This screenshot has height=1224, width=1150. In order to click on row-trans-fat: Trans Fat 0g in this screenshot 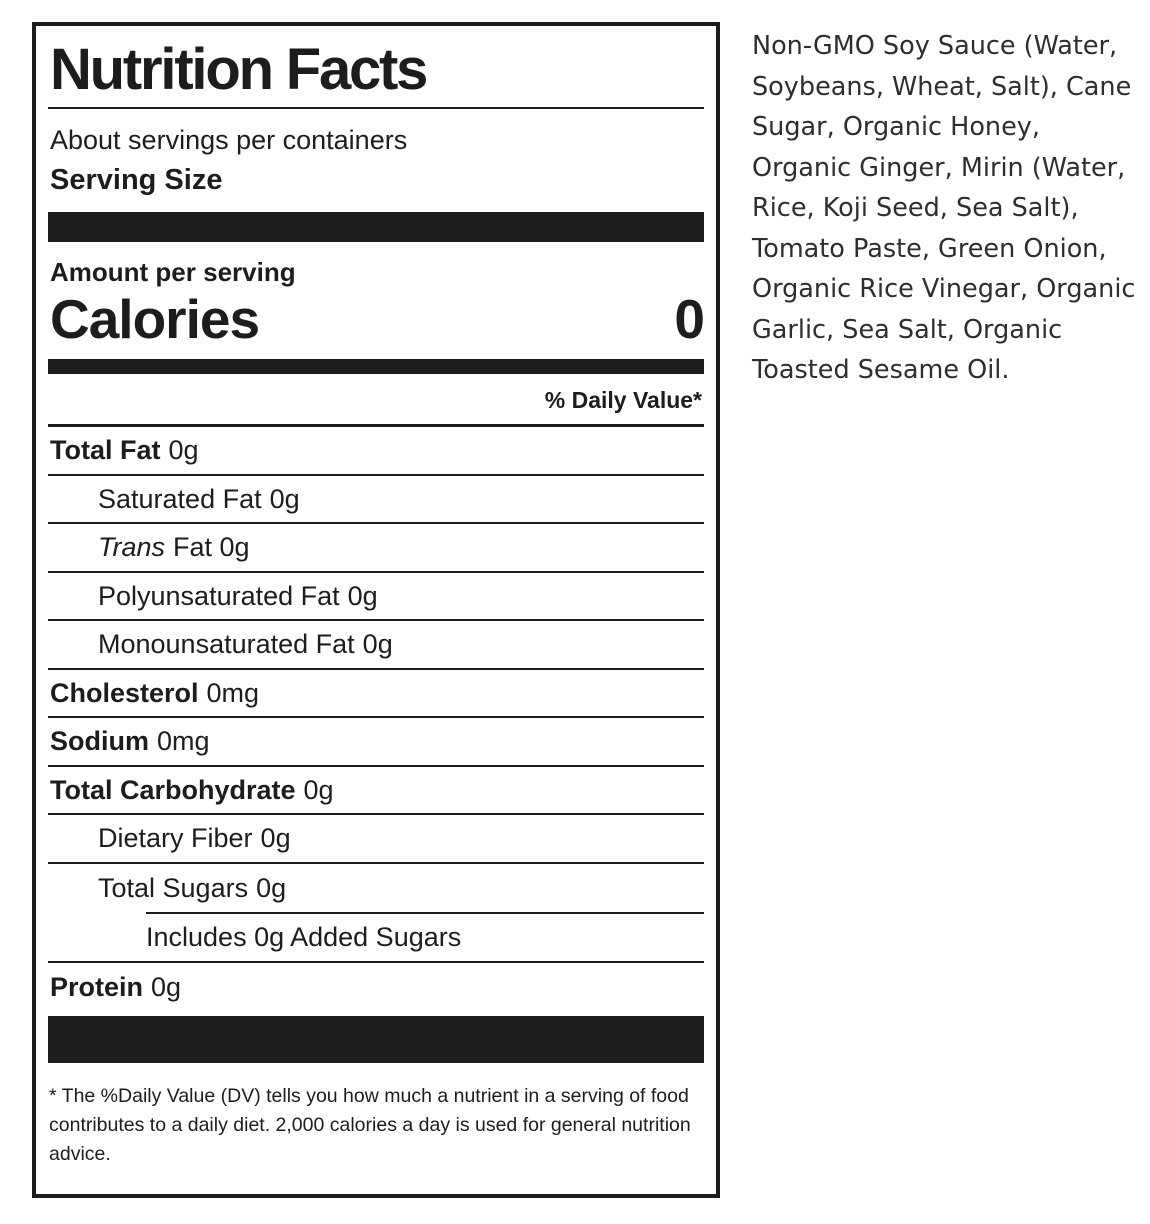, I will do `click(376, 548)`.